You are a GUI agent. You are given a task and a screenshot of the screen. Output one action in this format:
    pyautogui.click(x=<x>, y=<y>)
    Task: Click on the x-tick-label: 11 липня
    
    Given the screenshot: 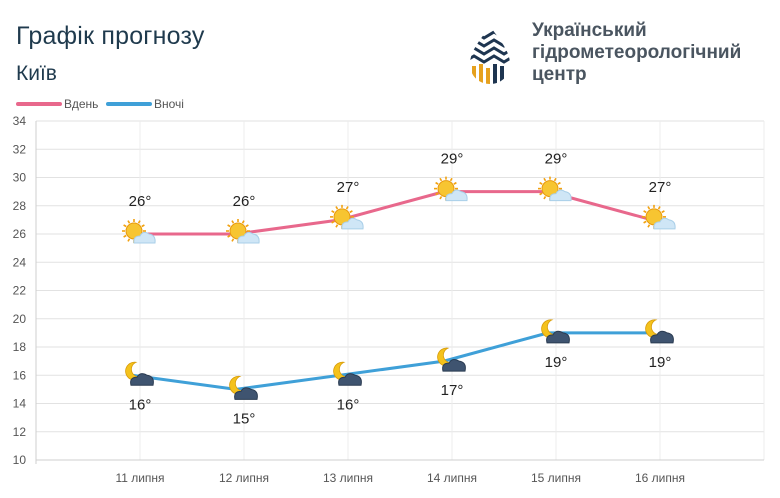 What is the action you would take?
    pyautogui.click(x=139, y=478)
    